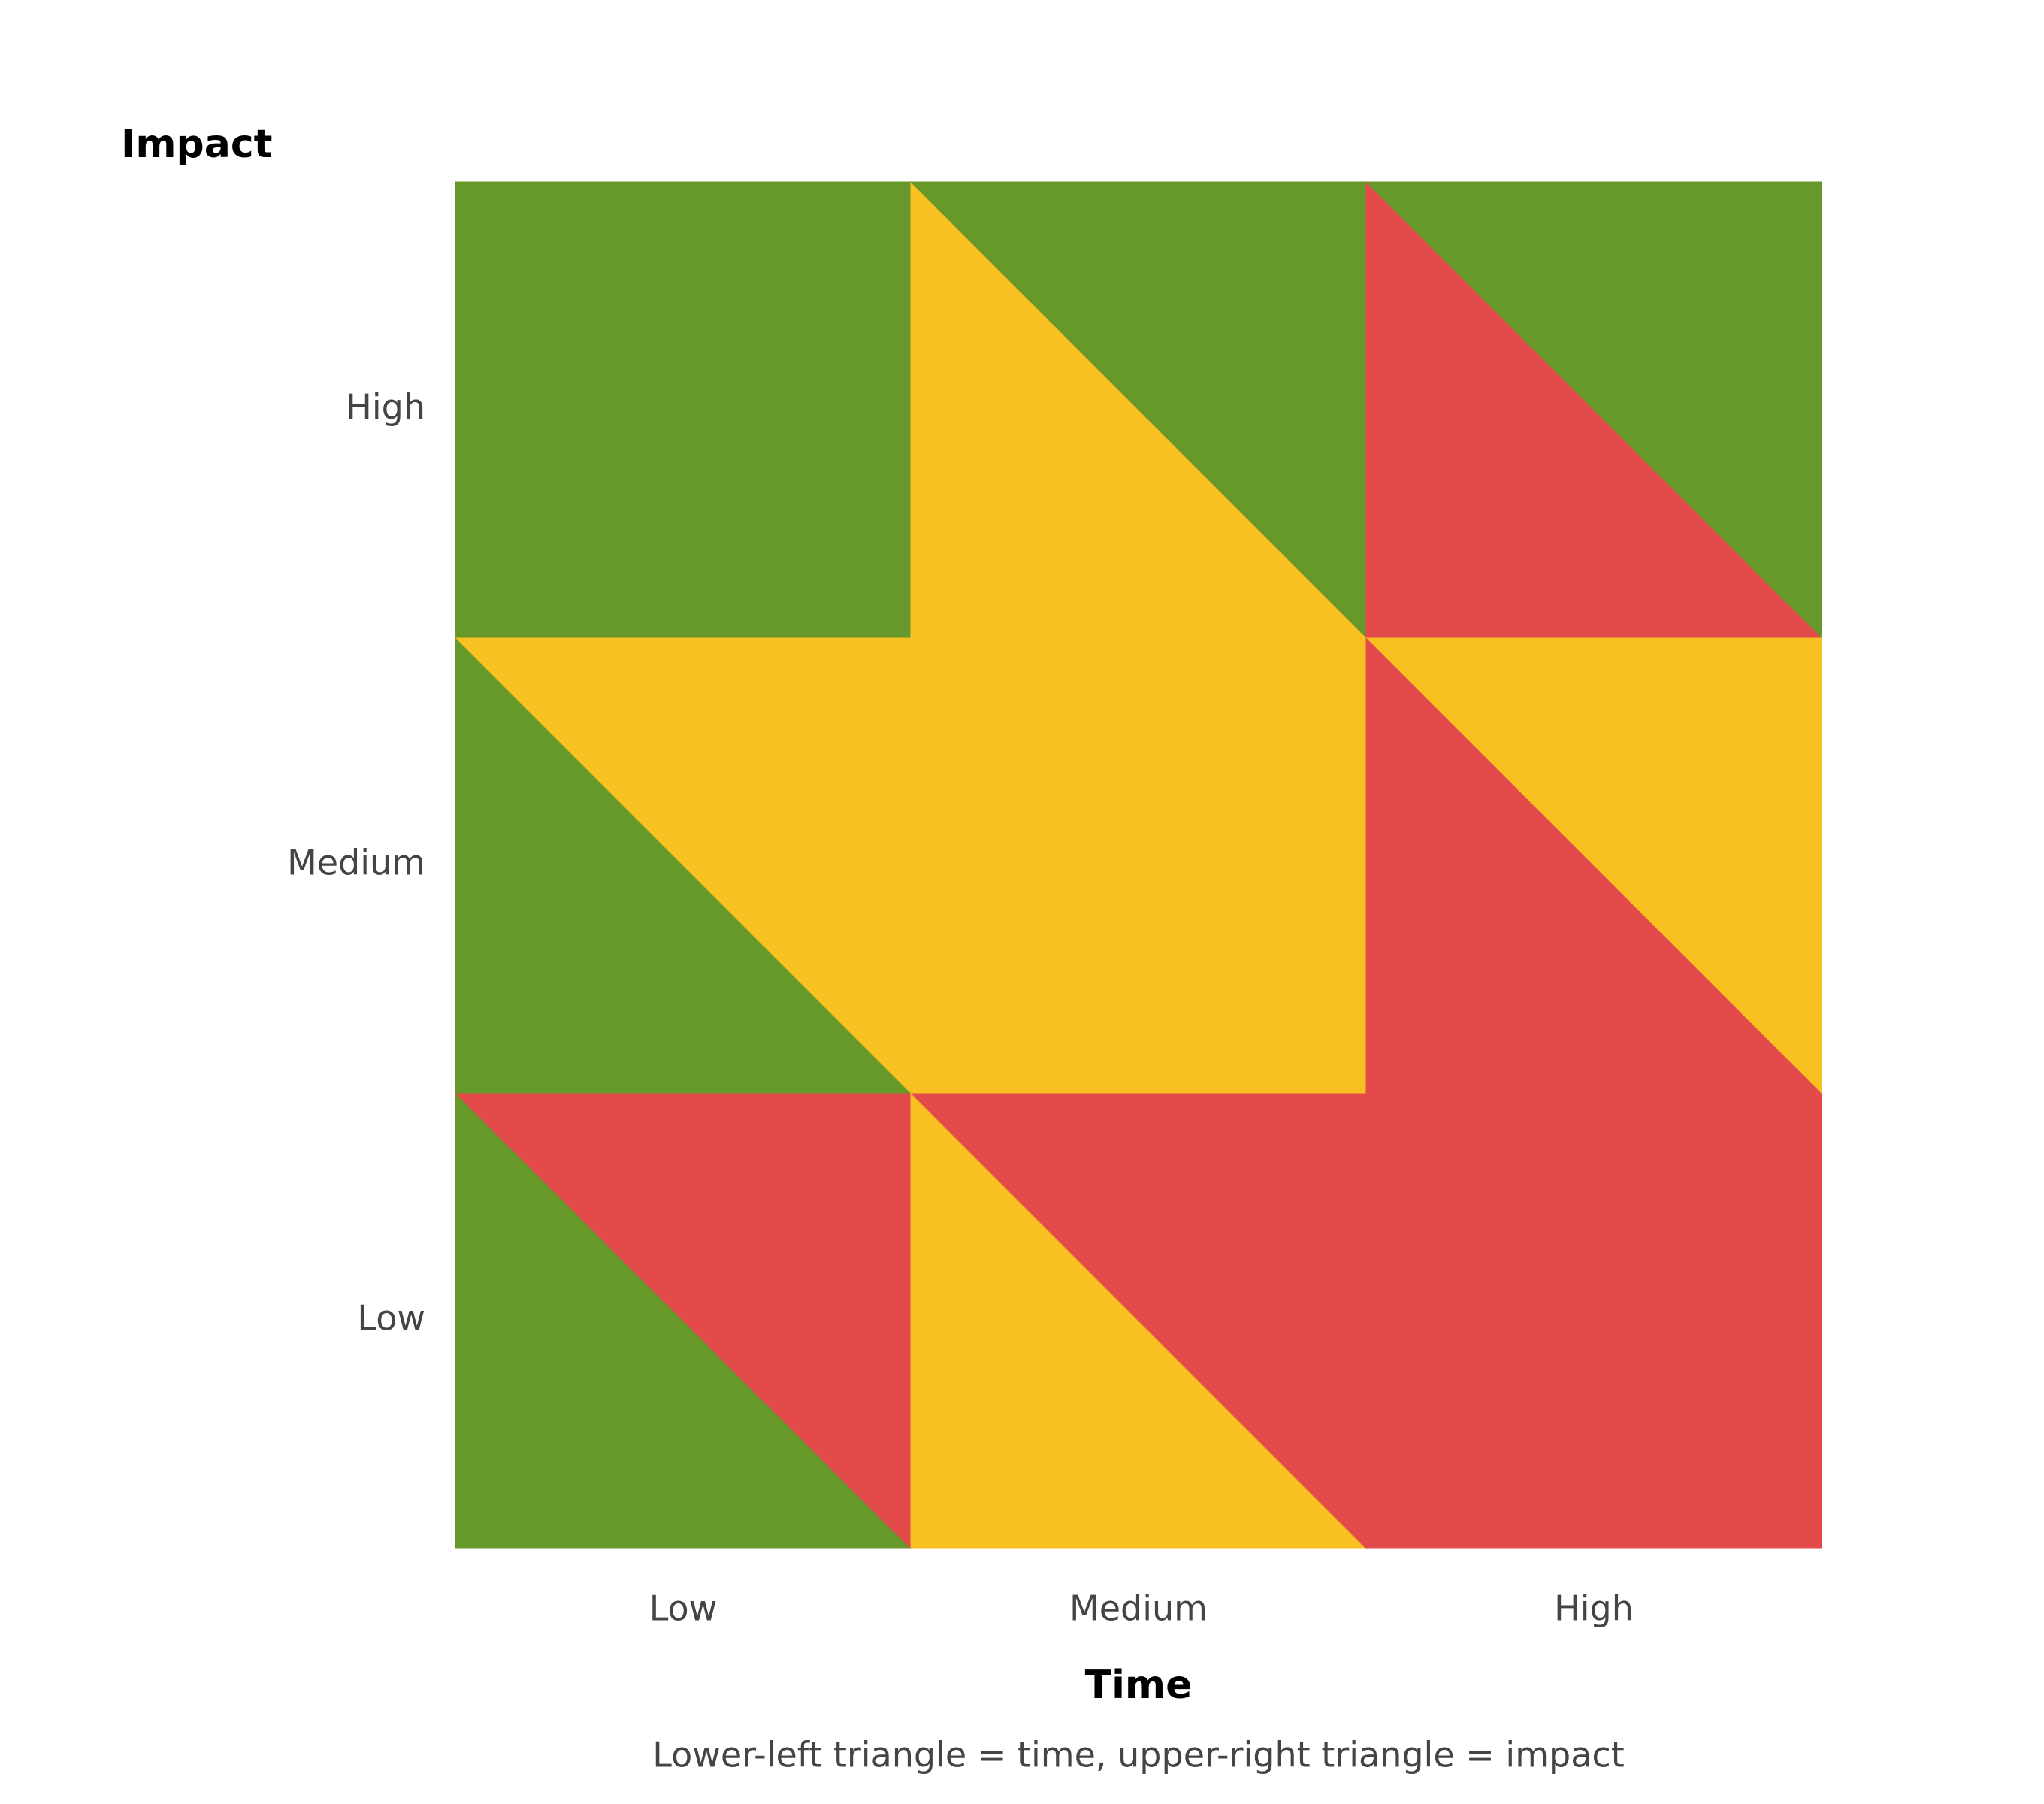 The height and width of the screenshot is (1804, 2044). I want to click on x-label: Low, so click(683, 1609).